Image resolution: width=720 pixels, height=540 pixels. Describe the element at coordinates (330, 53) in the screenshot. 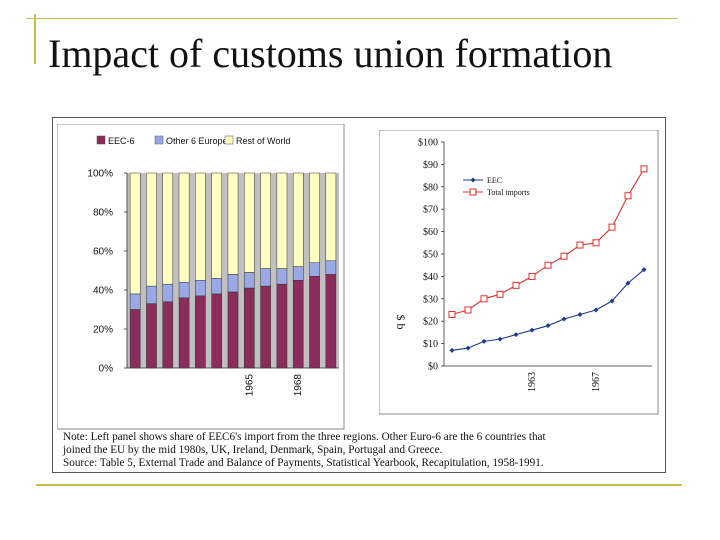

I see `slide-title: Impact of customs union formation` at that location.